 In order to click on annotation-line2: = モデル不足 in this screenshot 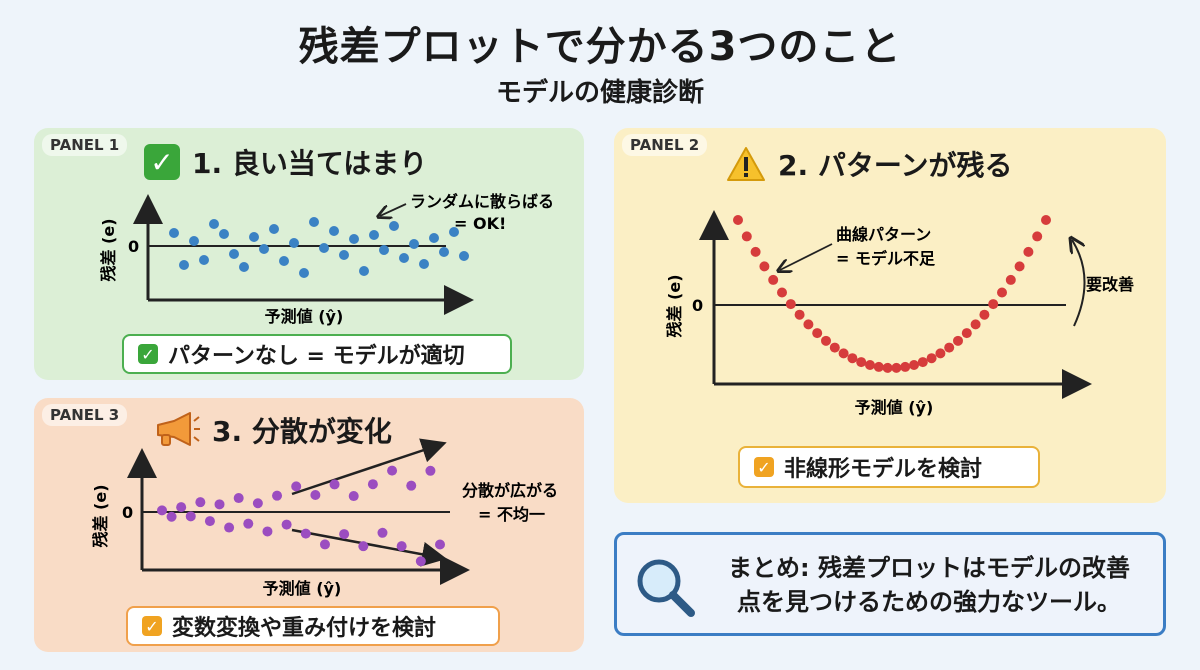, I will do `click(886, 258)`.